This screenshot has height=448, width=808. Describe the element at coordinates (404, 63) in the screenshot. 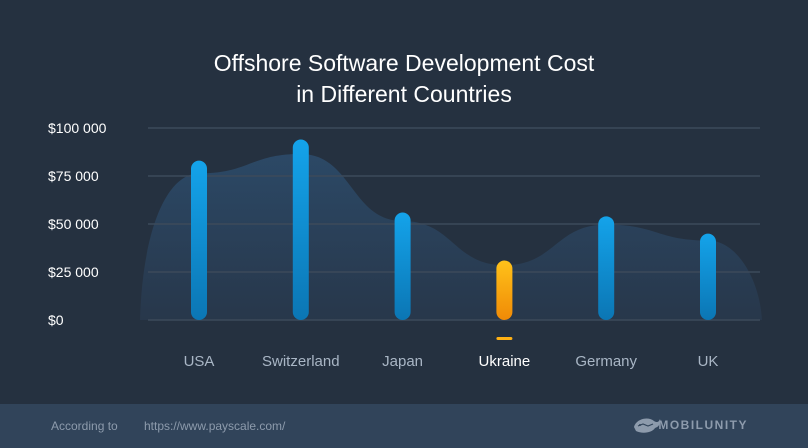

I see `chart-title-line-1: Offshore Software Development Cost` at that location.